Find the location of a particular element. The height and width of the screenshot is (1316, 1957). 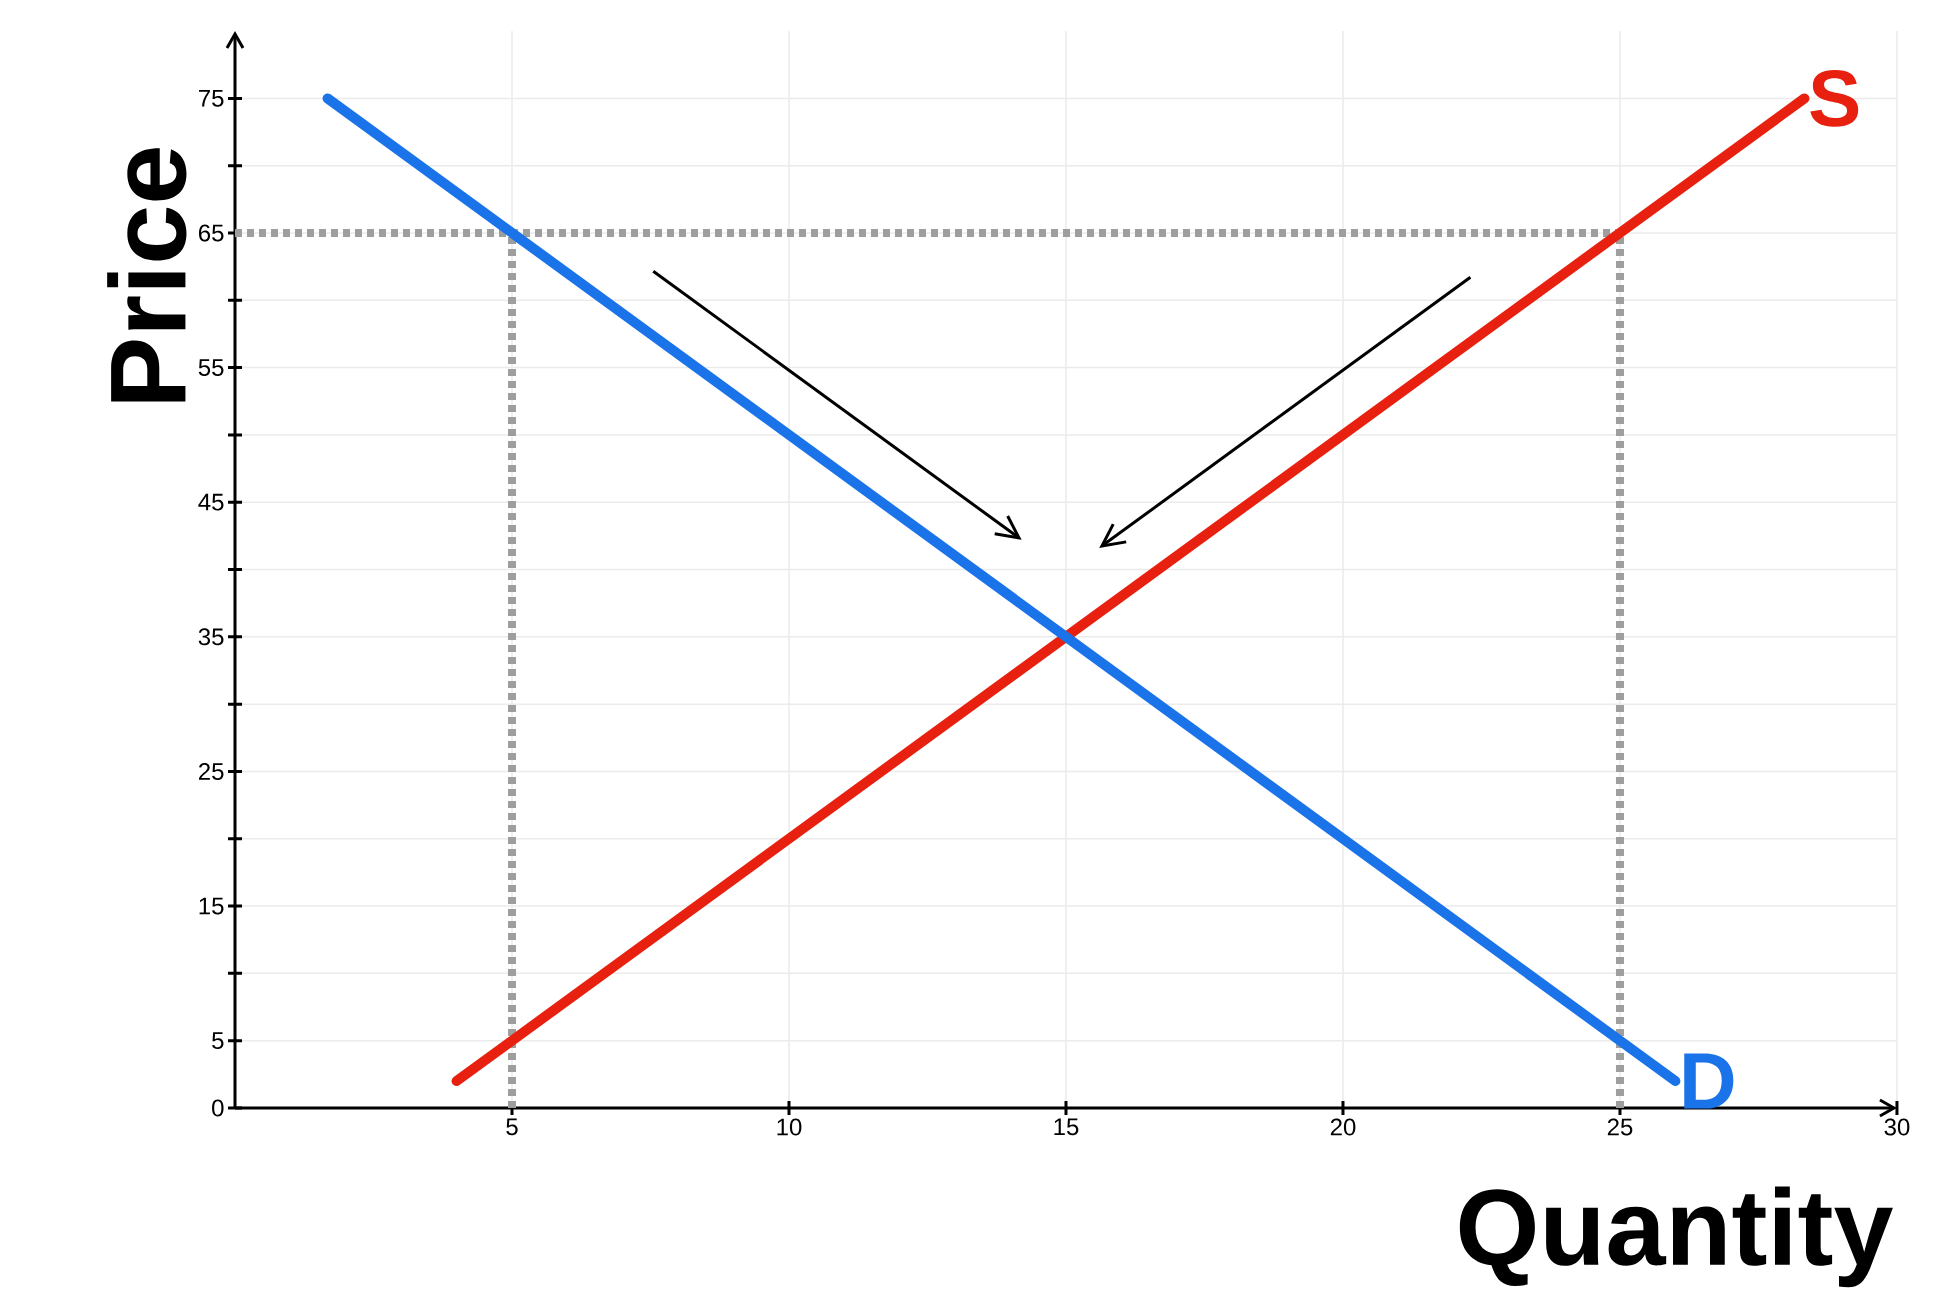

y-tick-label: 5 is located at coordinates (218, 1041).